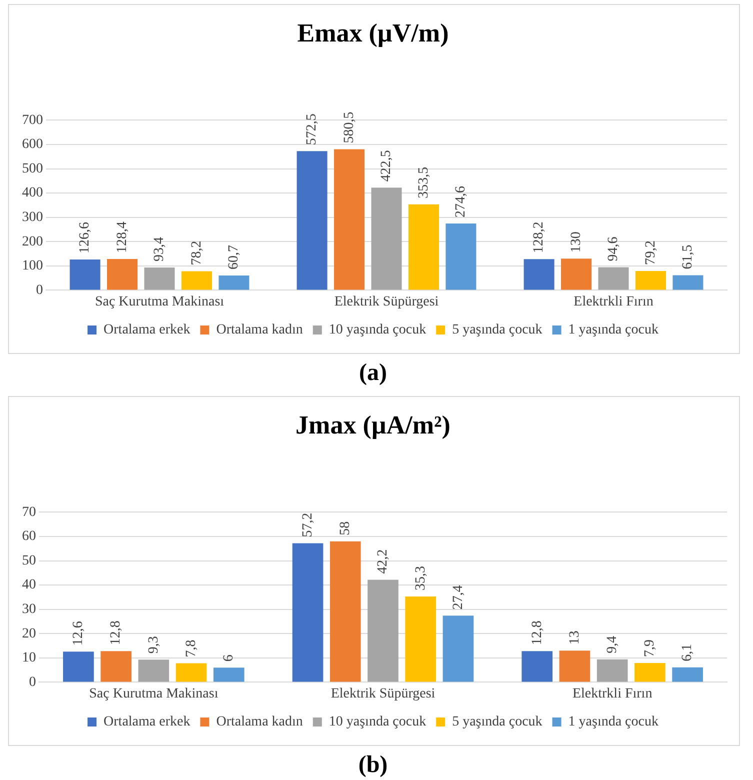  I want to click on chart-title: Emax (µV/m), so click(373, 33).